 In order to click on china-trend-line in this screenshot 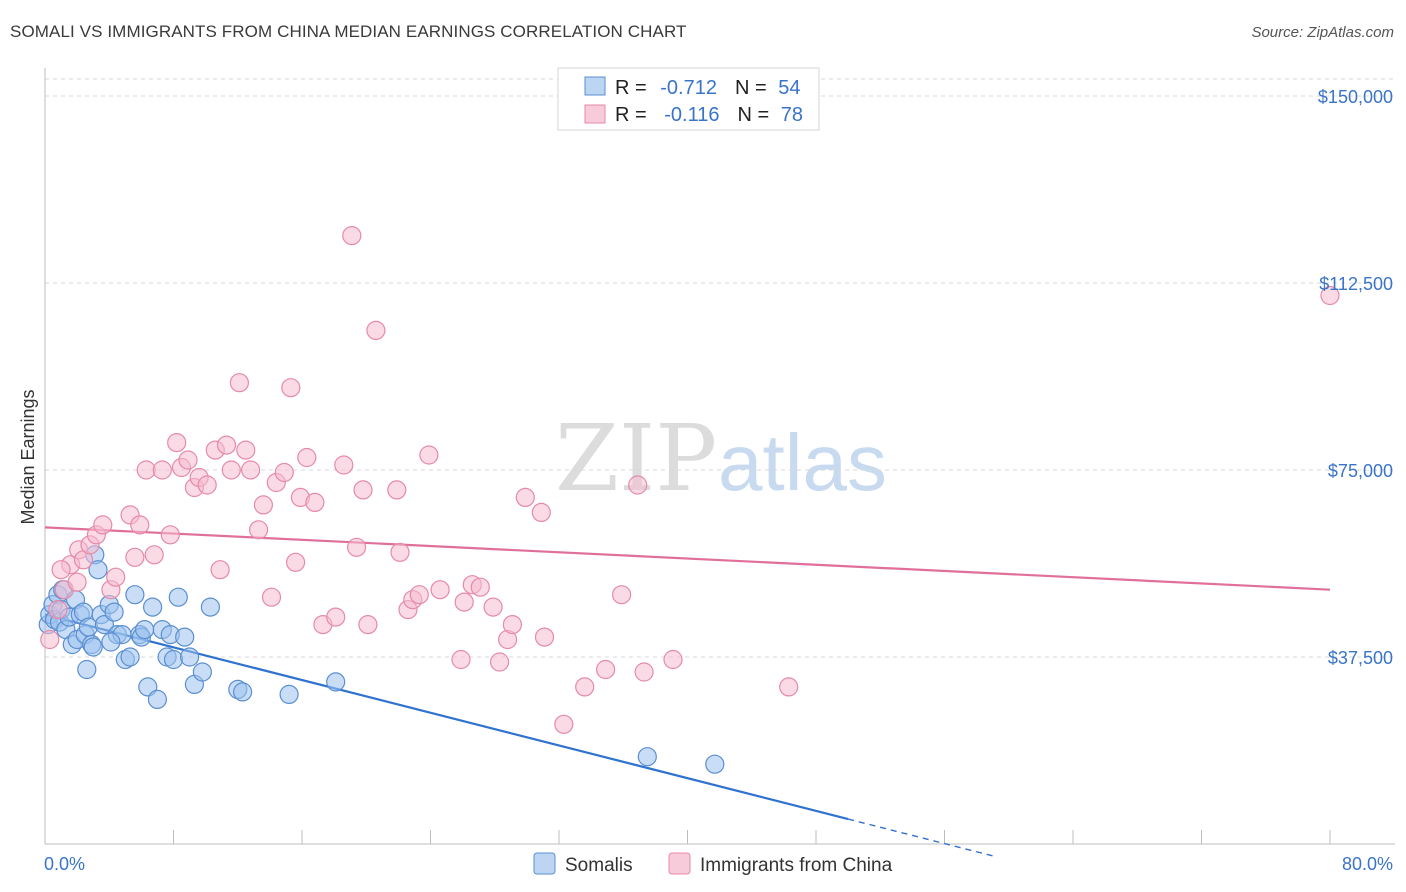, I will do `click(687, 558)`.